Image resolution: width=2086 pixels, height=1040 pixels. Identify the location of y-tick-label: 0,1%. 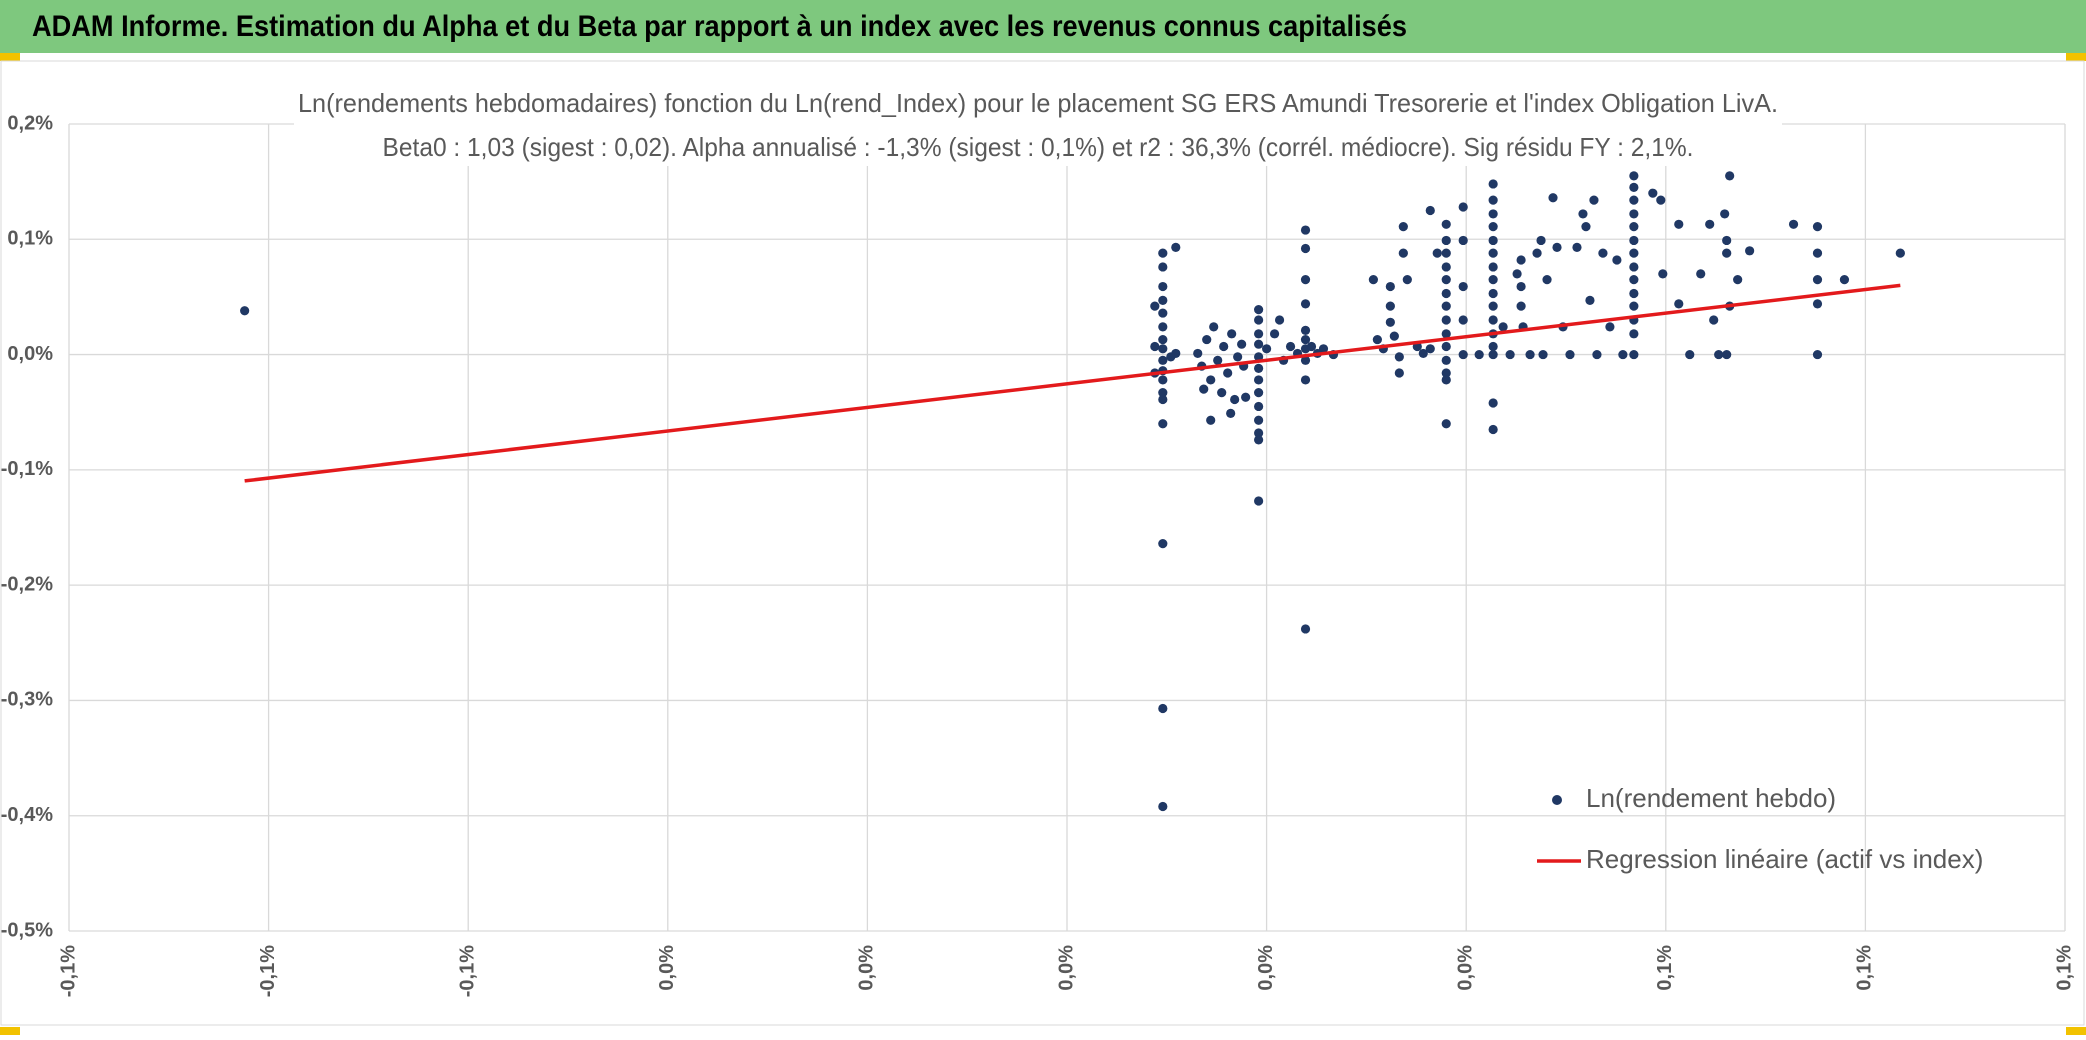
(30, 239).